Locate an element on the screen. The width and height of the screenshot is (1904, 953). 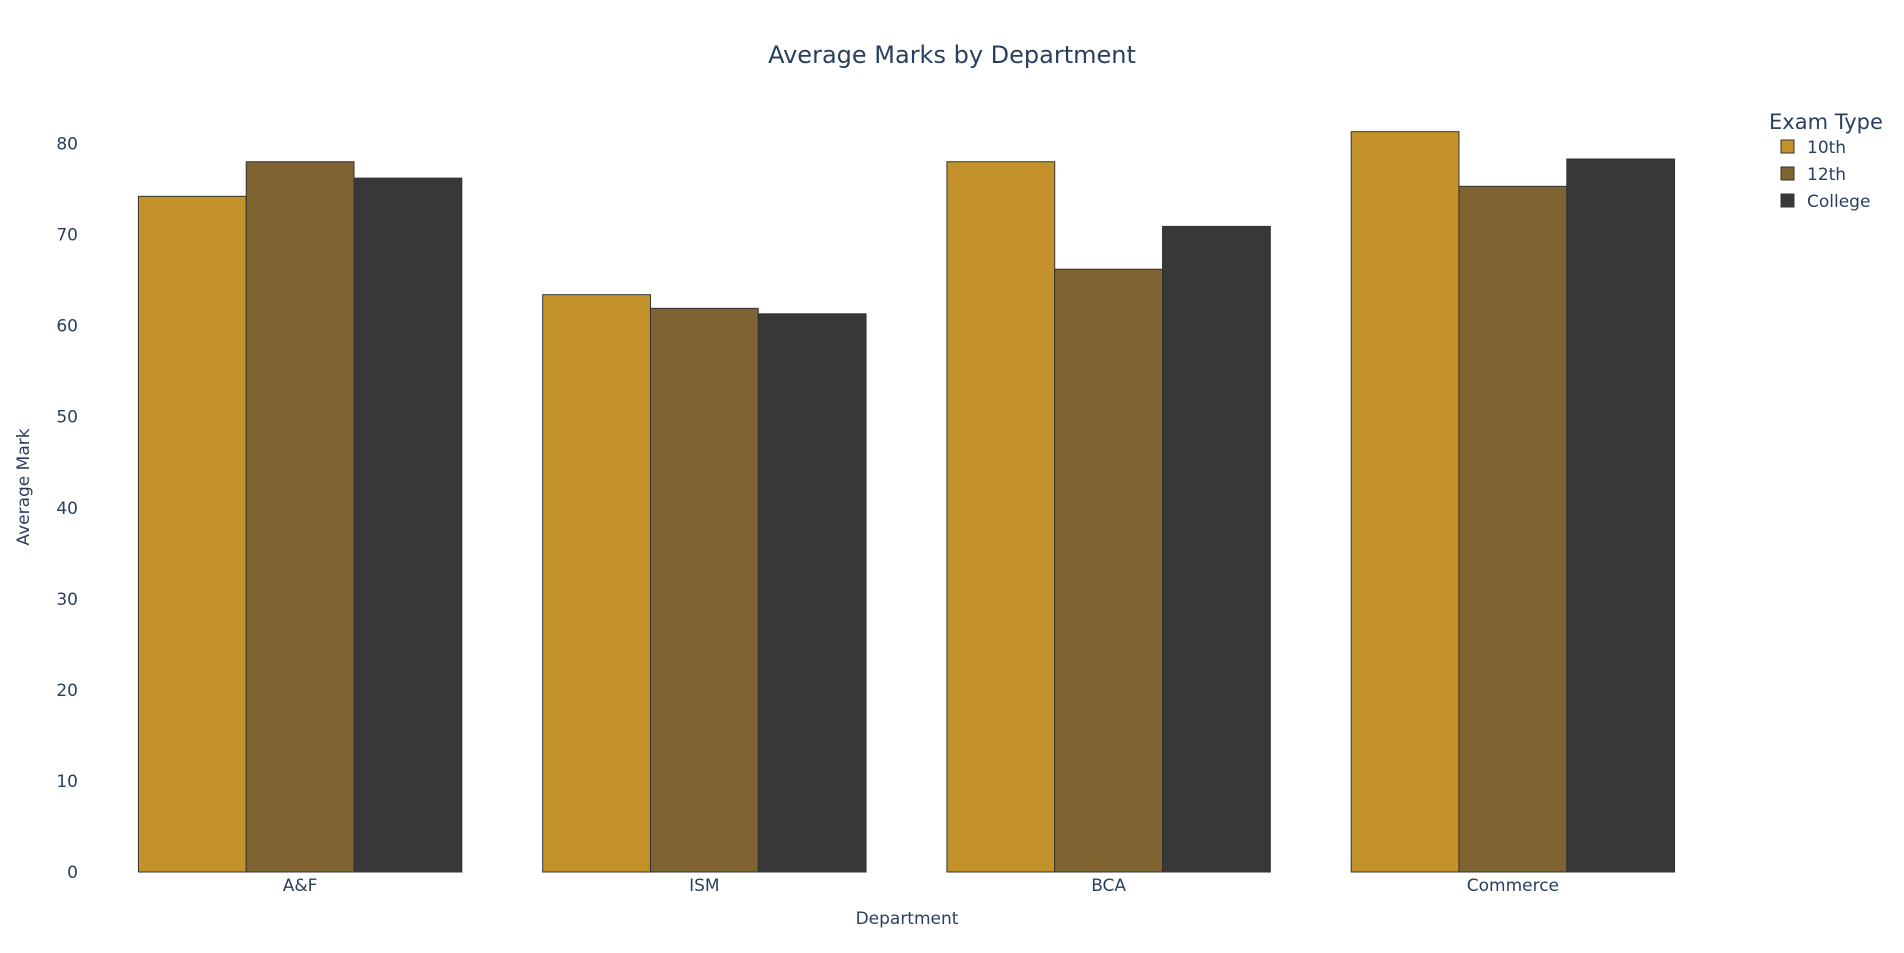
x-tick-label: BCA is located at coordinates (1108, 886).